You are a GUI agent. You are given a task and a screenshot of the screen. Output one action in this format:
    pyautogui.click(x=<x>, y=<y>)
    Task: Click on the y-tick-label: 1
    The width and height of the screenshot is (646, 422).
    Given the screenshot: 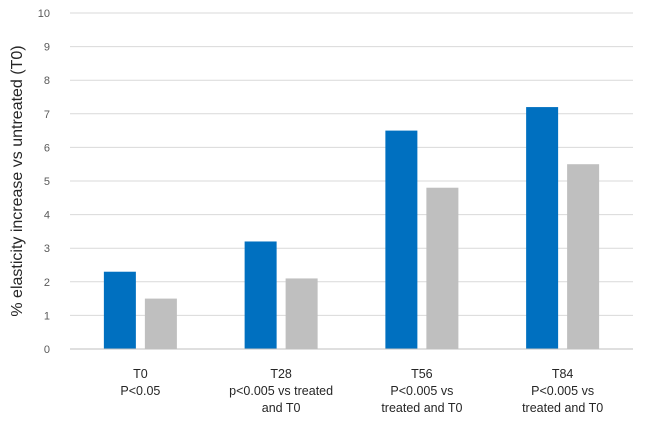 What is the action you would take?
    pyautogui.click(x=47, y=316)
    